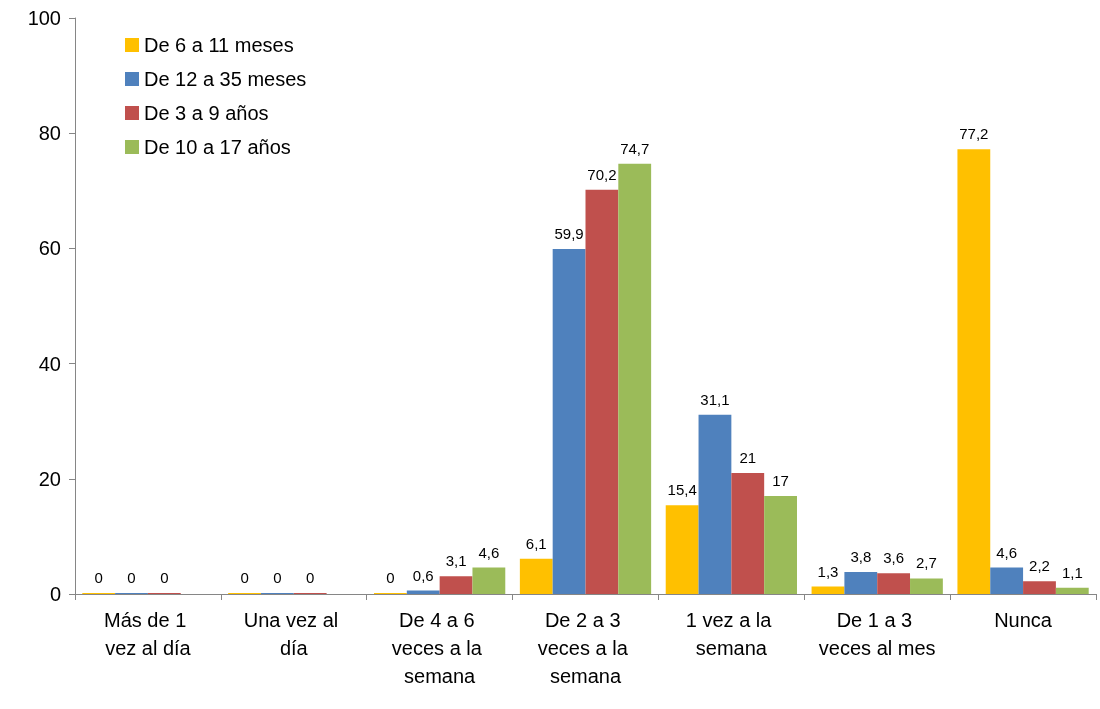 This screenshot has height=709, width=1100. Describe the element at coordinates (602, 174) in the screenshot. I see `data-label: 70,2` at that location.